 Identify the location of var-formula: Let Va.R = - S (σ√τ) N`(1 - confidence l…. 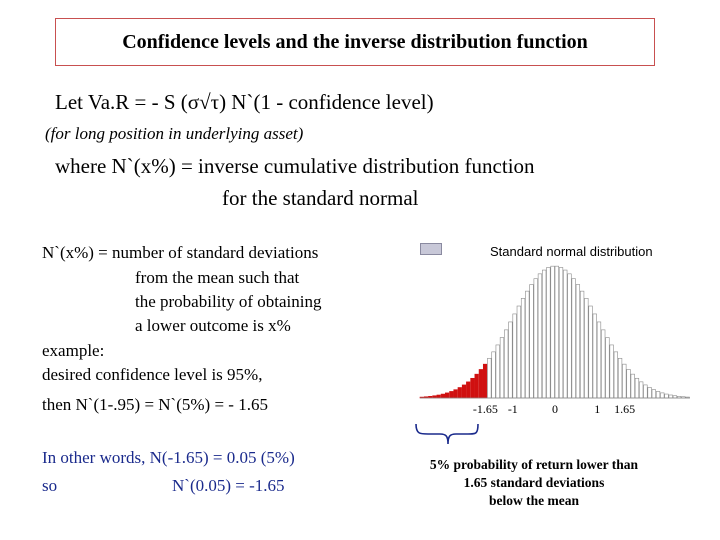
(244, 102).